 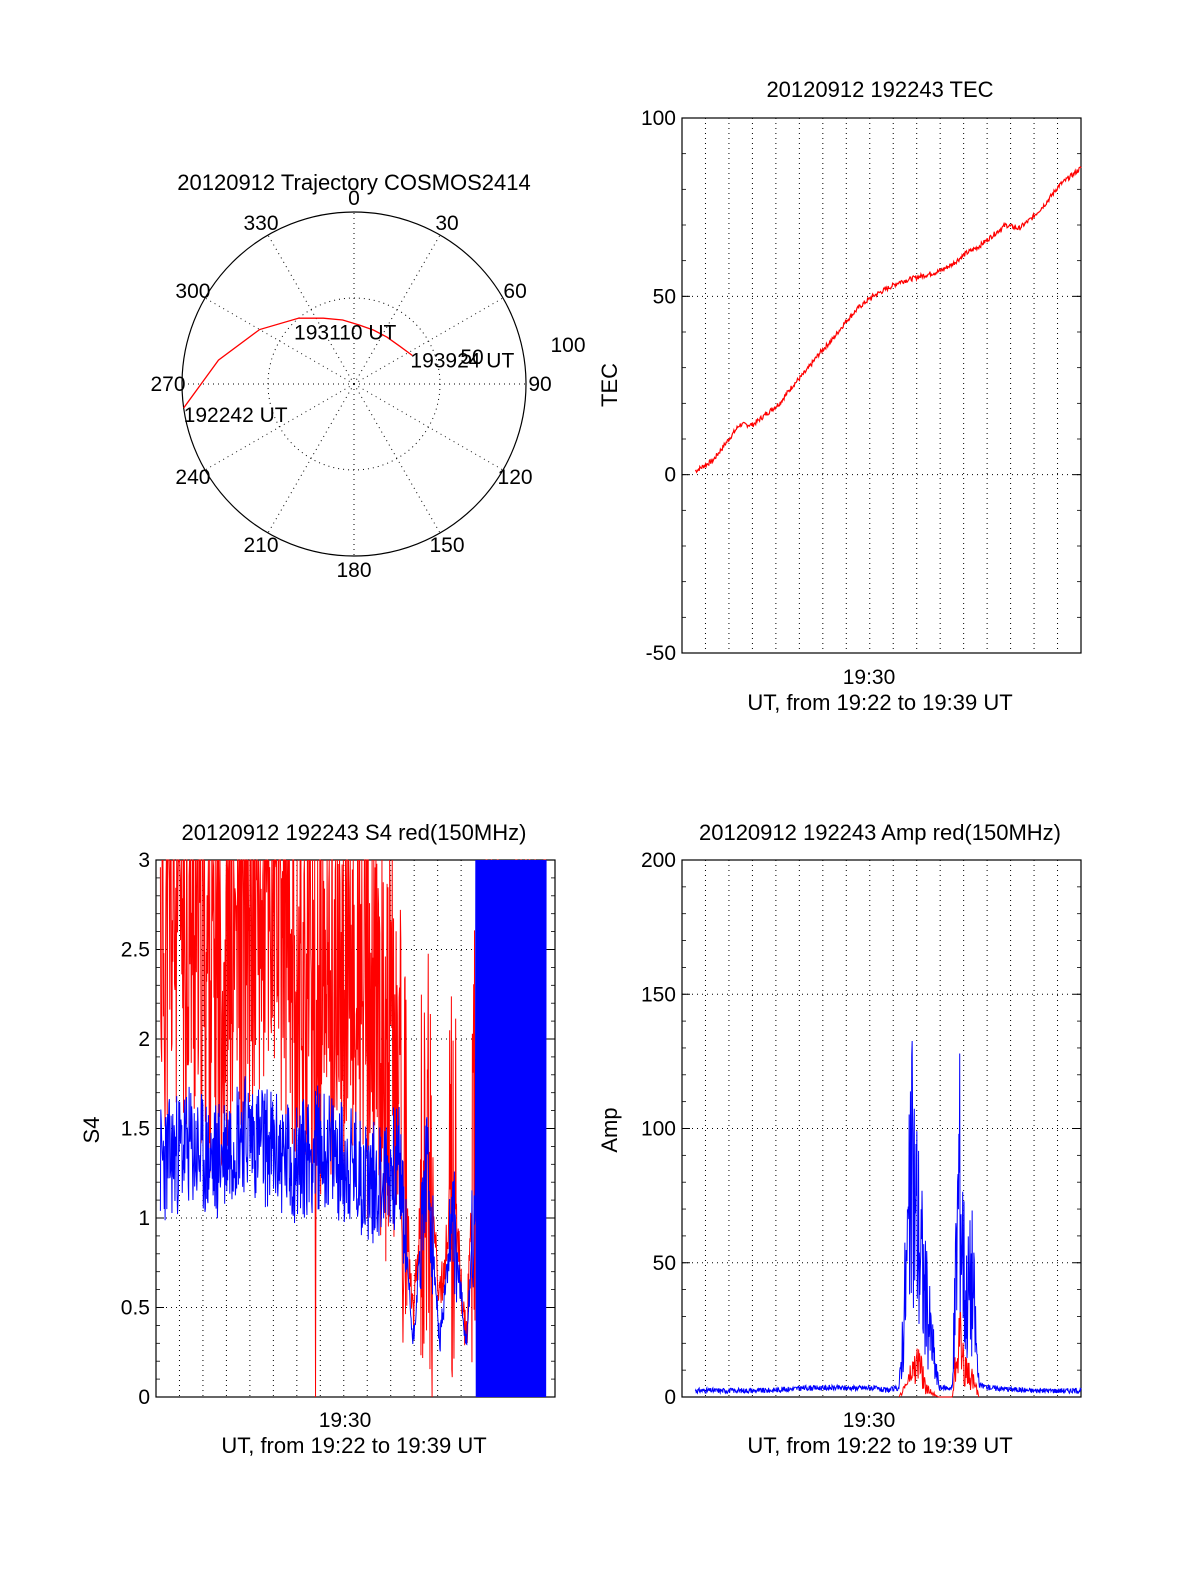 What do you see at coordinates (144, 1397) in the screenshot?
I see `s4-ytick-label: 0` at bounding box center [144, 1397].